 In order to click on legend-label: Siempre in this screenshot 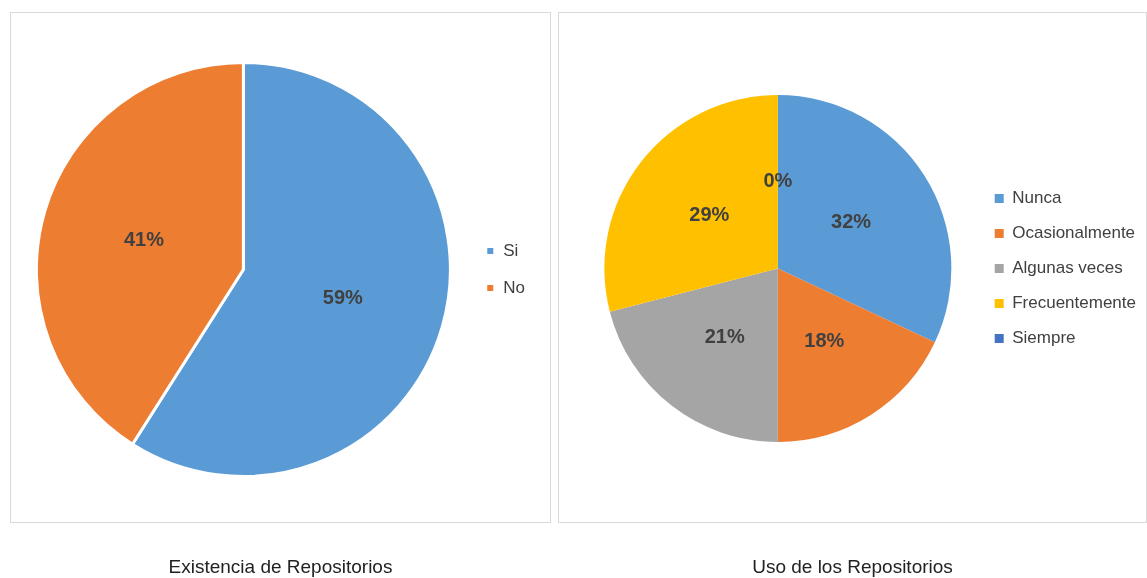, I will do `click(1044, 338)`.